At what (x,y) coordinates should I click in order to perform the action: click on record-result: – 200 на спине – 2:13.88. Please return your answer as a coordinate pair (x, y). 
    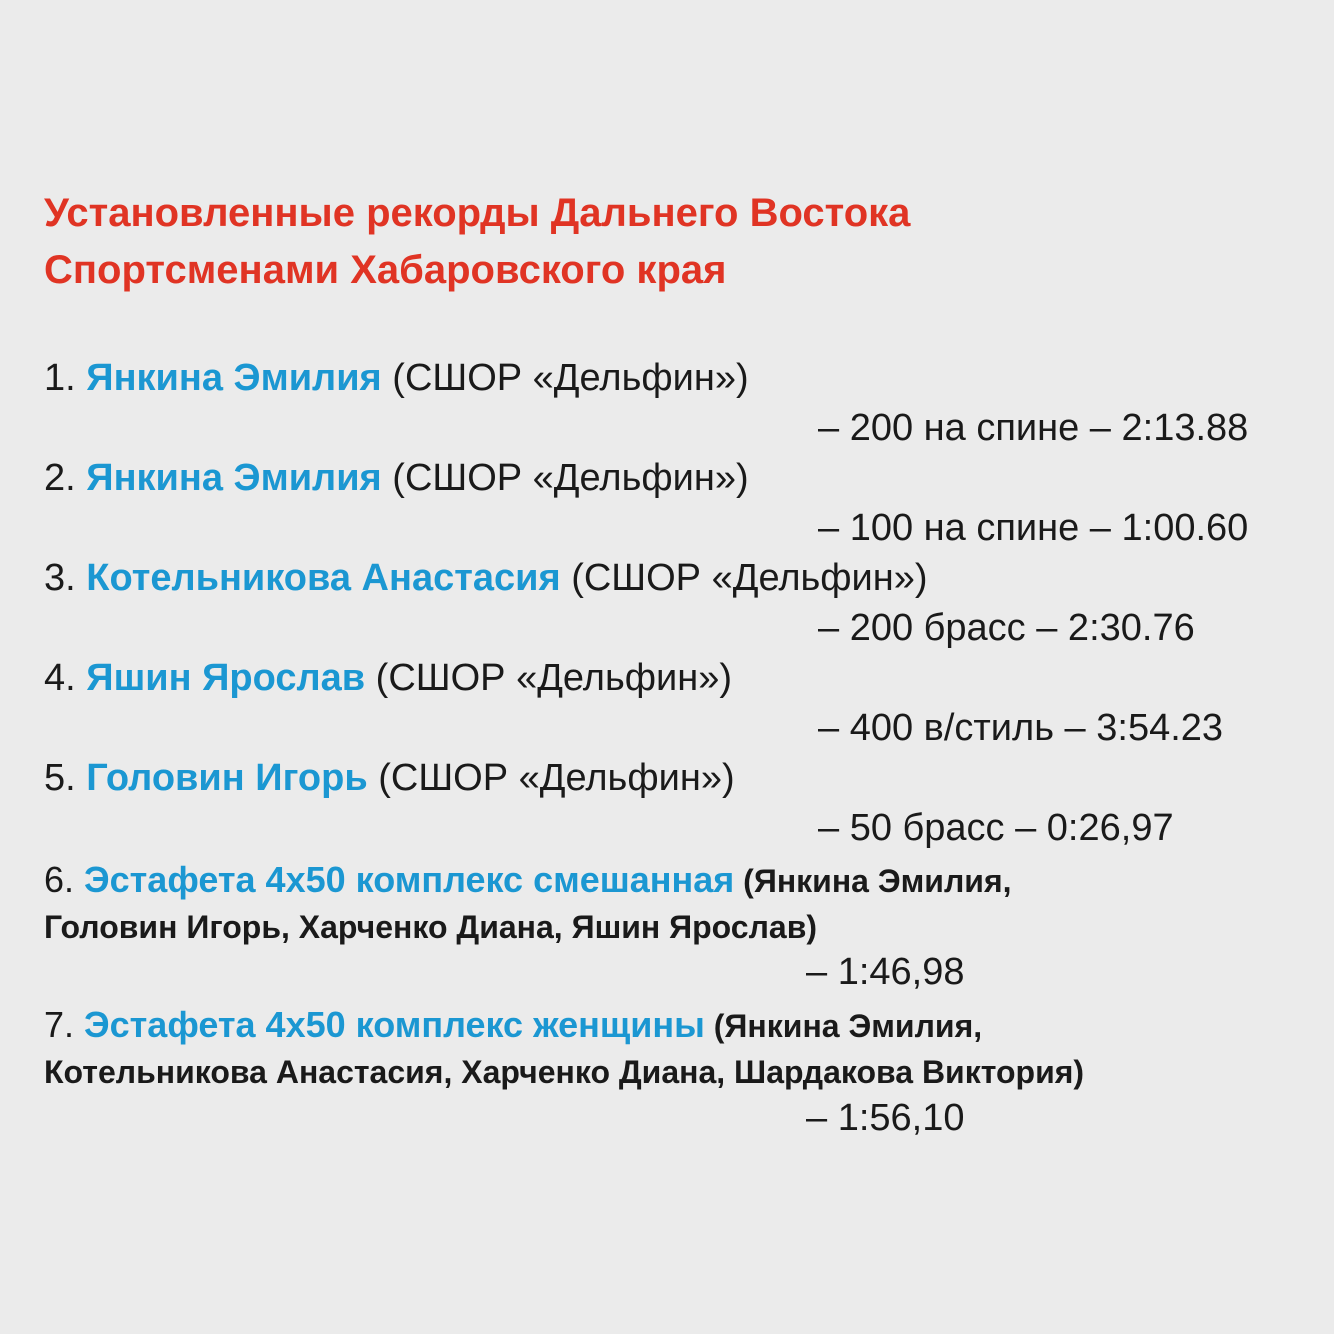
    Looking at the image, I should click on (1033, 428).